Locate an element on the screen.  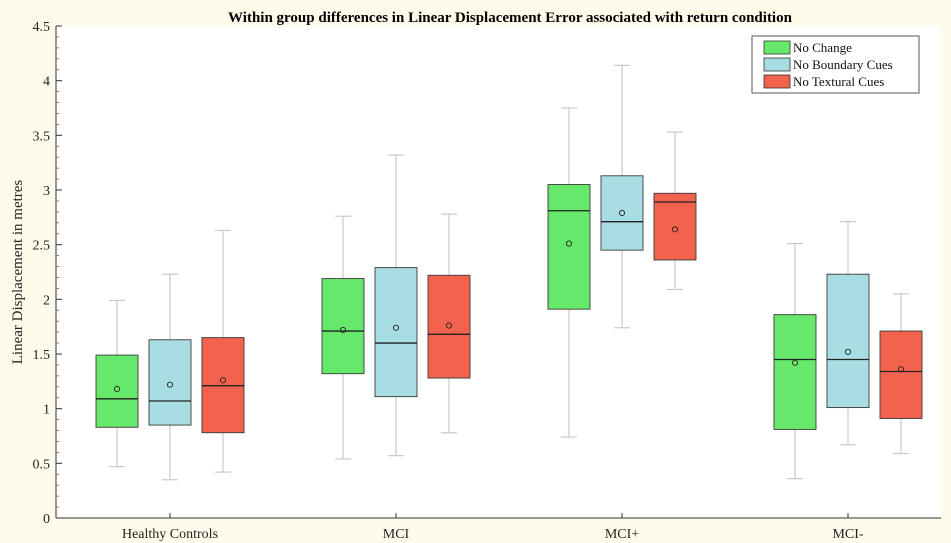
legend-label-no-change: No Change is located at coordinates (822, 47).